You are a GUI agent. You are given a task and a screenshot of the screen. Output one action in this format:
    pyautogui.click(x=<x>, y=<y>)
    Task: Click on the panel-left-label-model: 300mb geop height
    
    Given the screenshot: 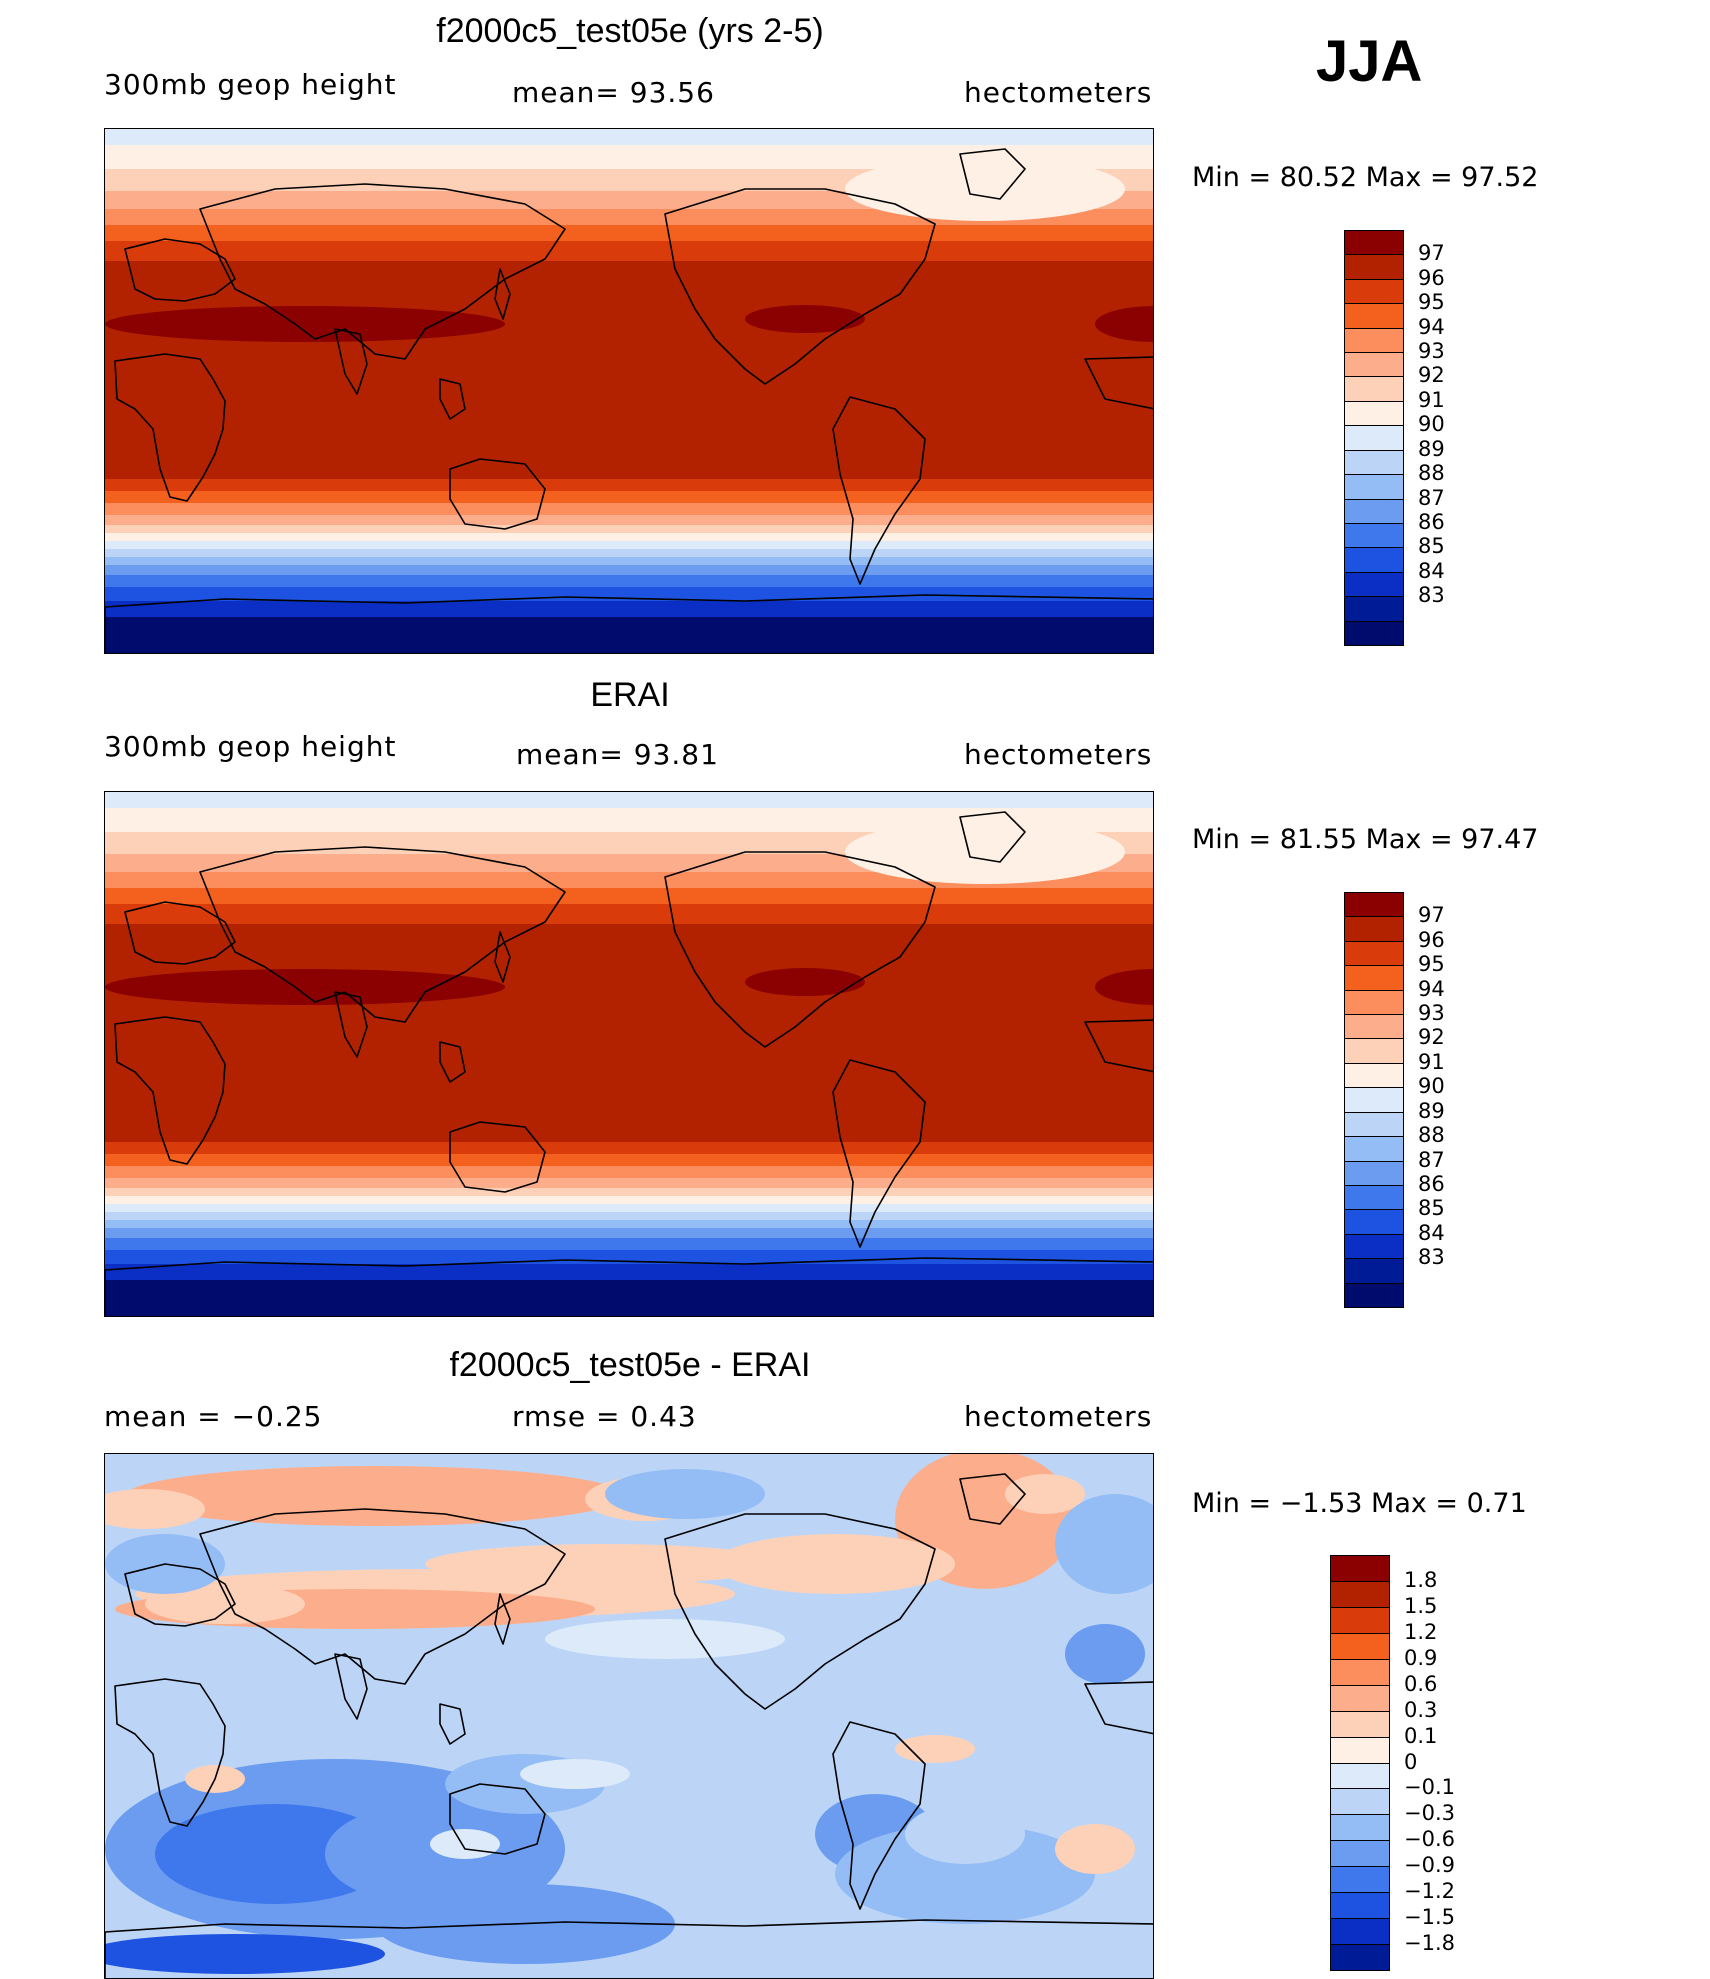 What is the action you would take?
    pyautogui.click(x=250, y=84)
    